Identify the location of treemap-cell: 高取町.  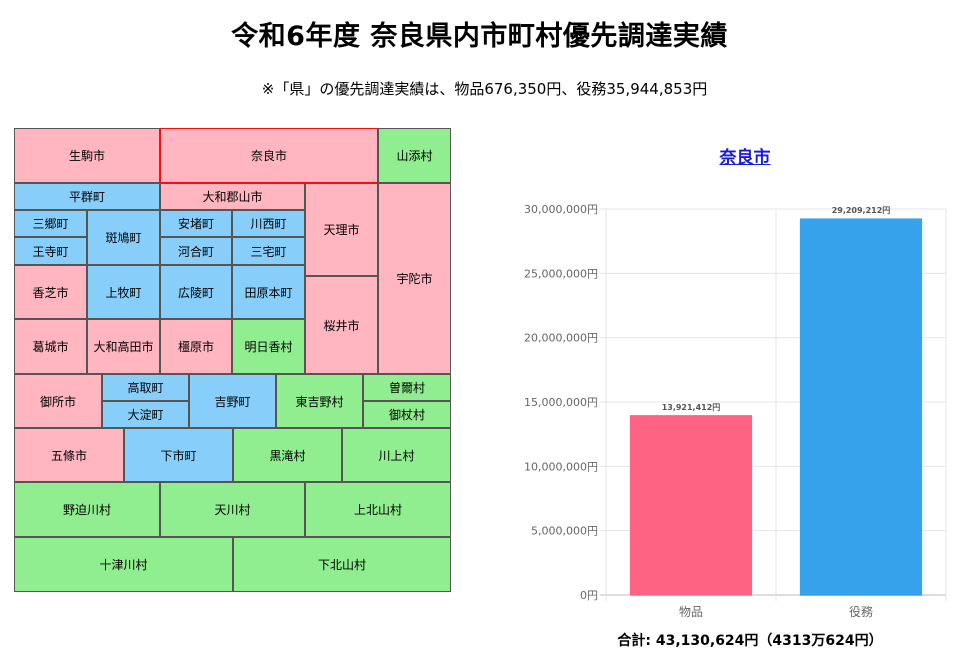
(145, 387).